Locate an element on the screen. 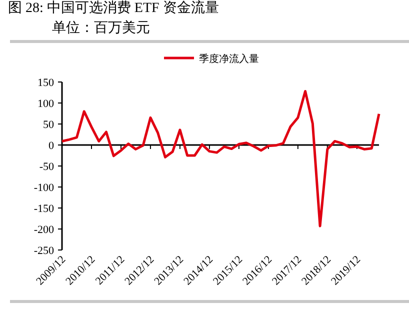 This screenshot has height=324, width=409. y-tick-label: -100 is located at coordinates (44, 188).